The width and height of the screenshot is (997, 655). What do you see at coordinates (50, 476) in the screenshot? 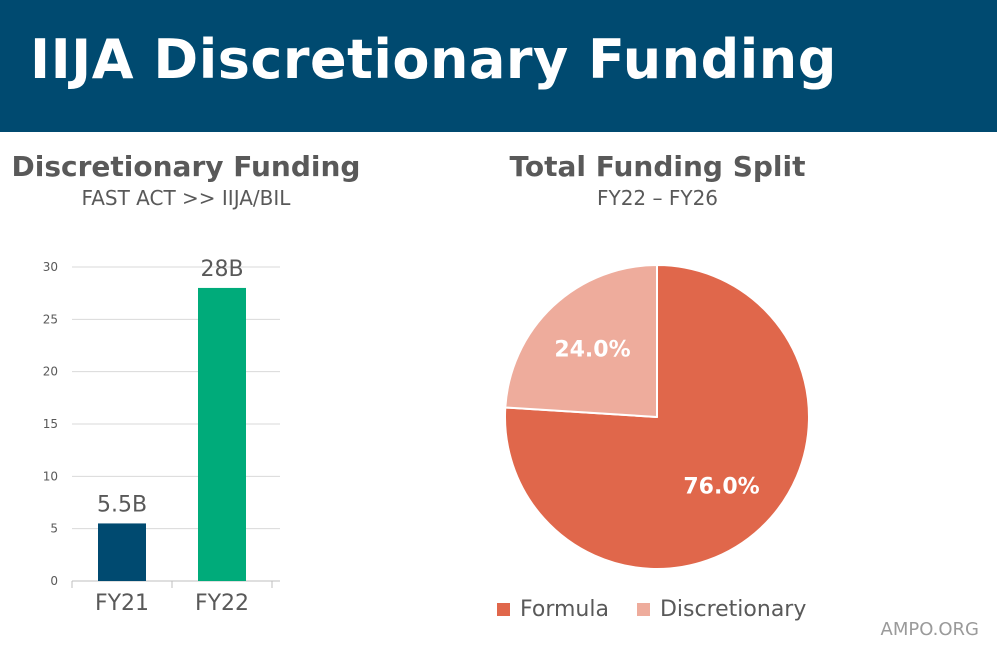
I see `y-tick-label: 10` at bounding box center [50, 476].